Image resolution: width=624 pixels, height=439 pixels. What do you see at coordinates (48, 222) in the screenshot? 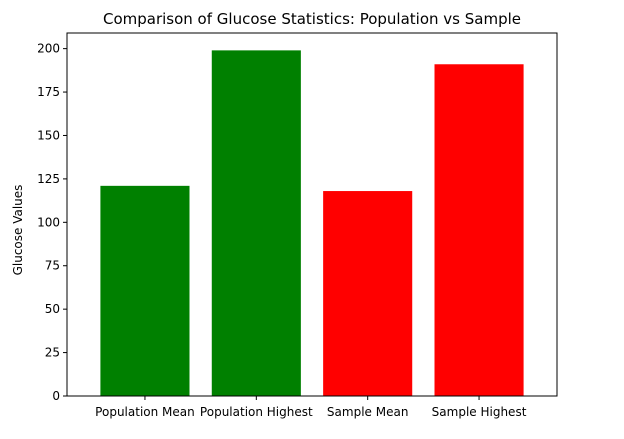
I see `y-tick-label: 100` at bounding box center [48, 222].